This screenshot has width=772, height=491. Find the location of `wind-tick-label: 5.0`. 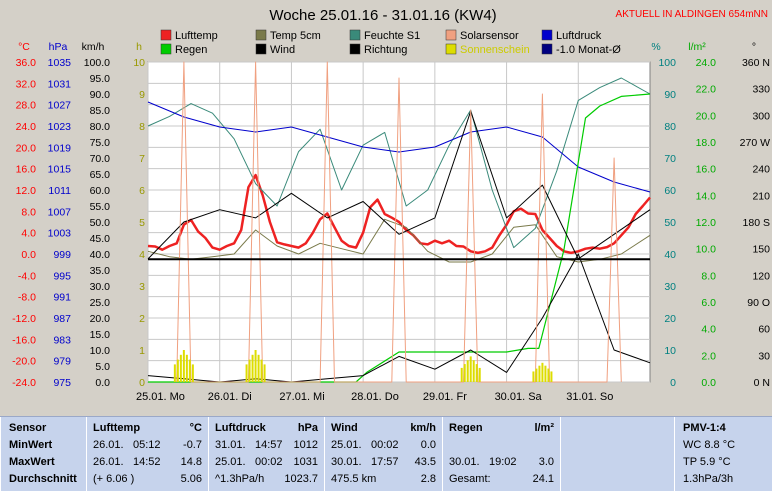

wind-tick-label: 5.0 is located at coordinates (102, 367).